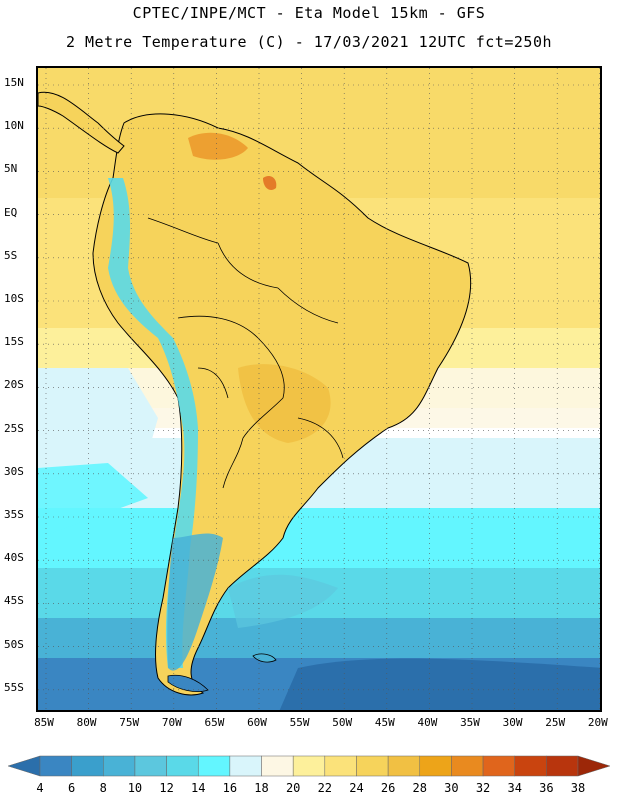  Describe the element at coordinates (546, 788) in the screenshot. I see `colorbar-tick-label: 36` at that location.